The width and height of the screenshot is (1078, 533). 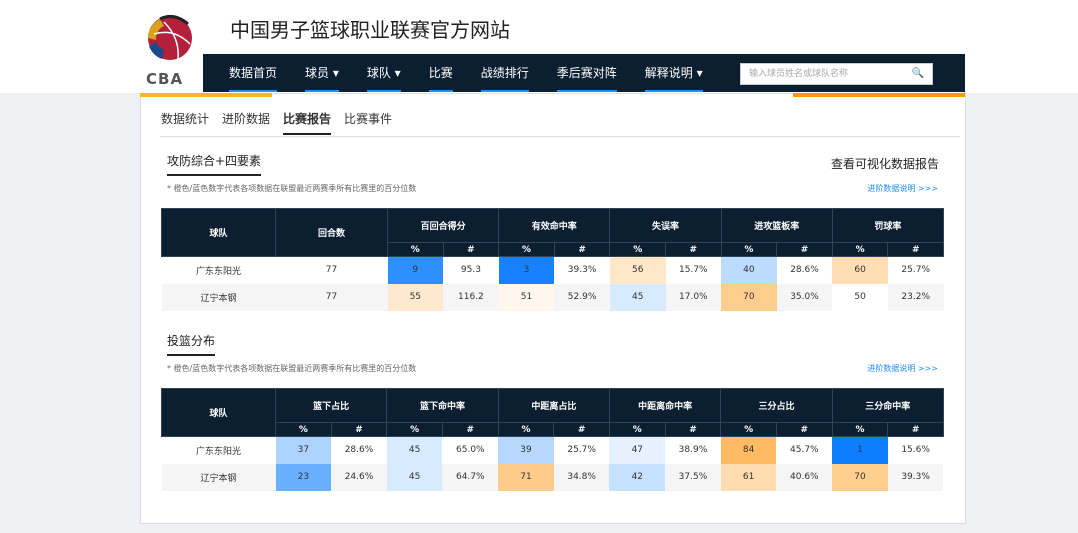 I want to click on search-icon: 🔍, so click(x=917, y=73).